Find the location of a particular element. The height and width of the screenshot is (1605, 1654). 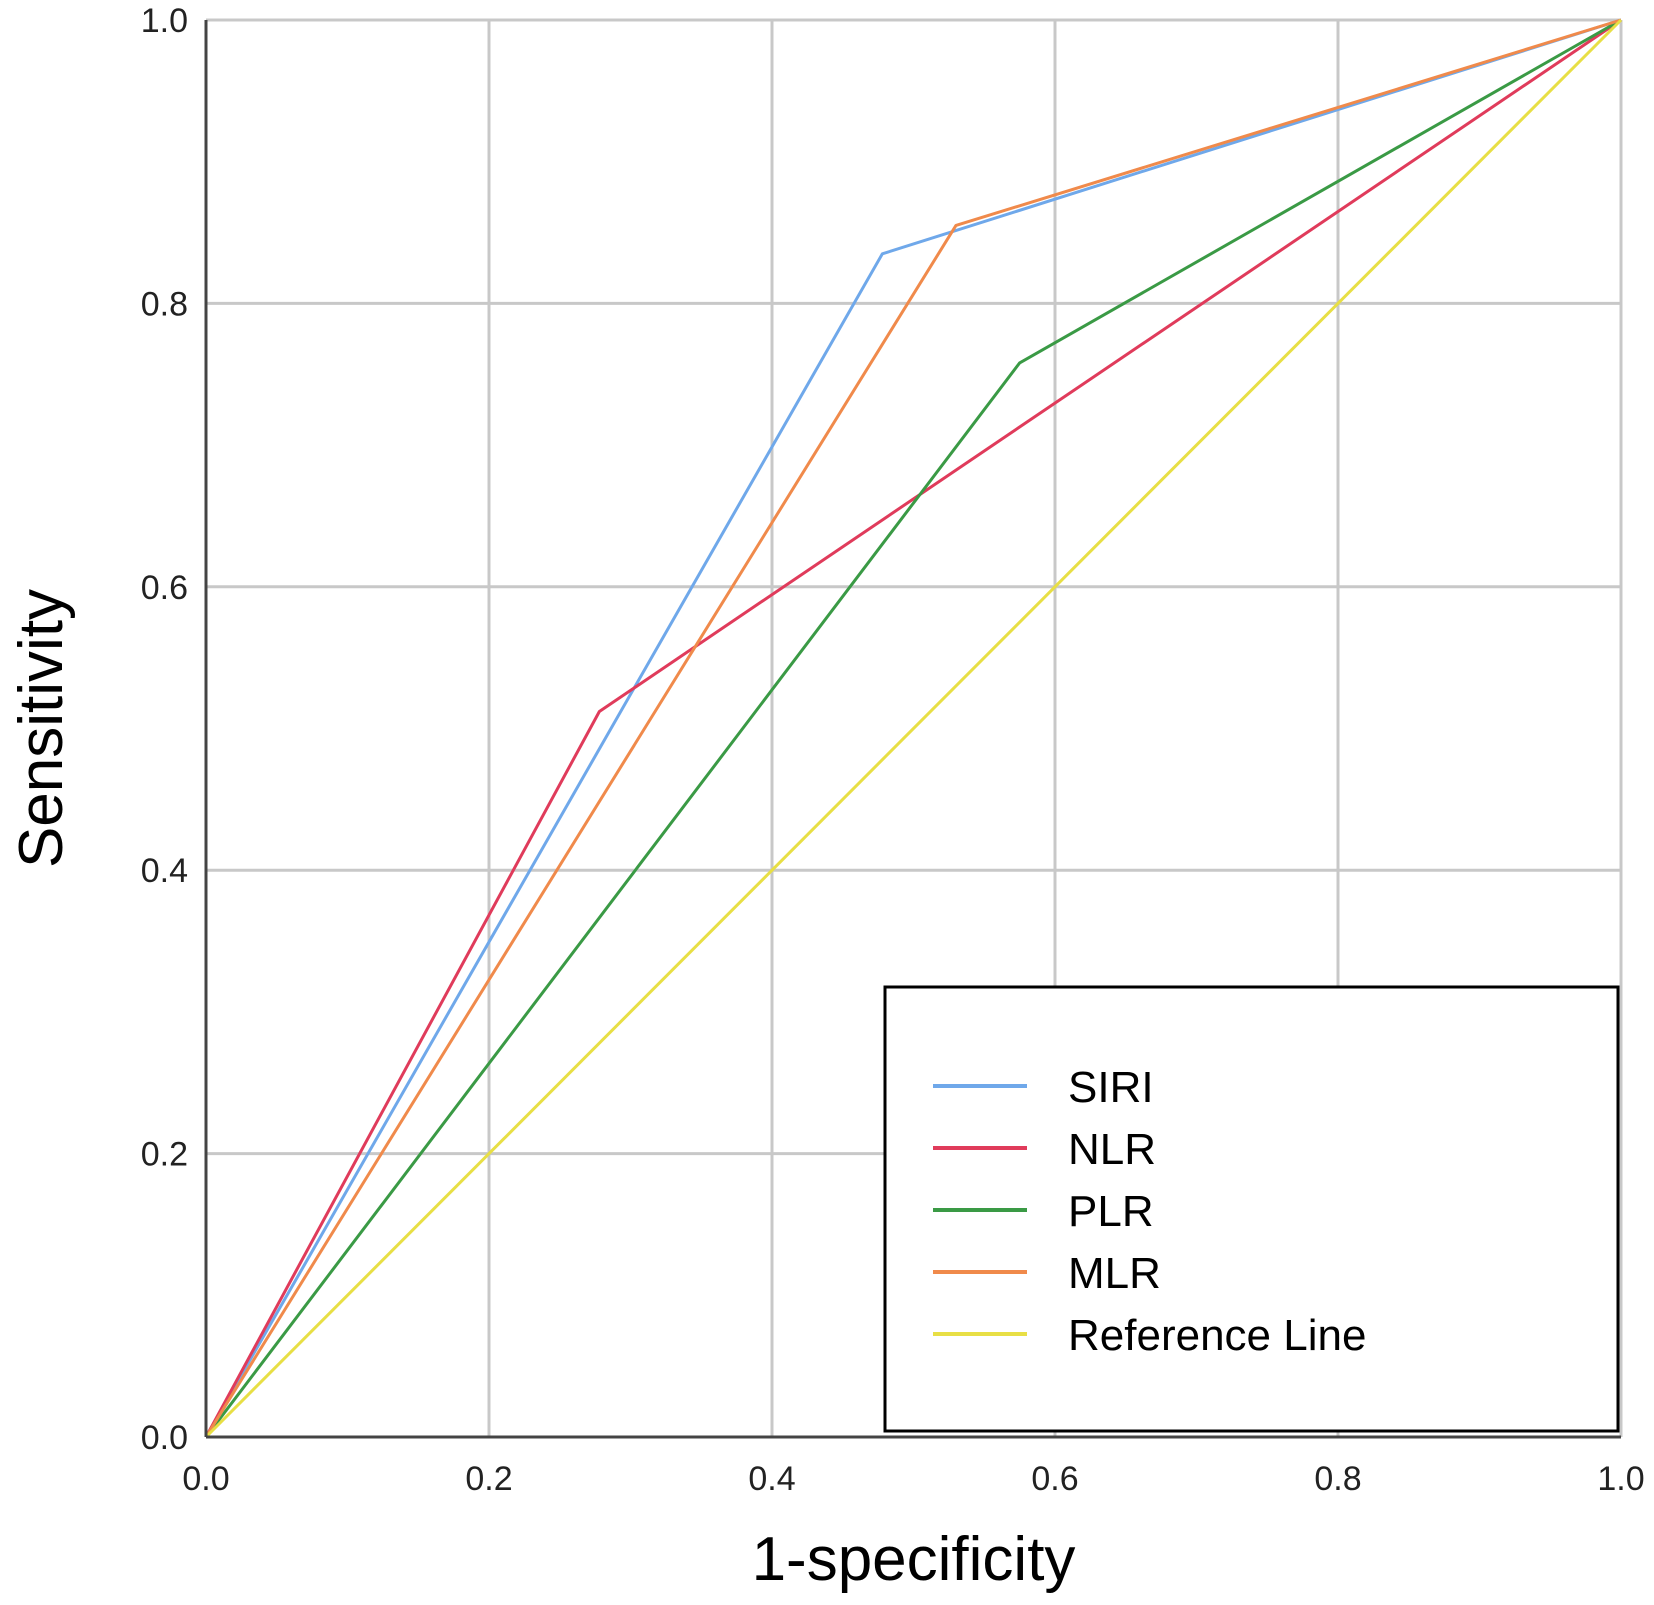

legend-label-nlr: NLR is located at coordinates (1112, 1149).